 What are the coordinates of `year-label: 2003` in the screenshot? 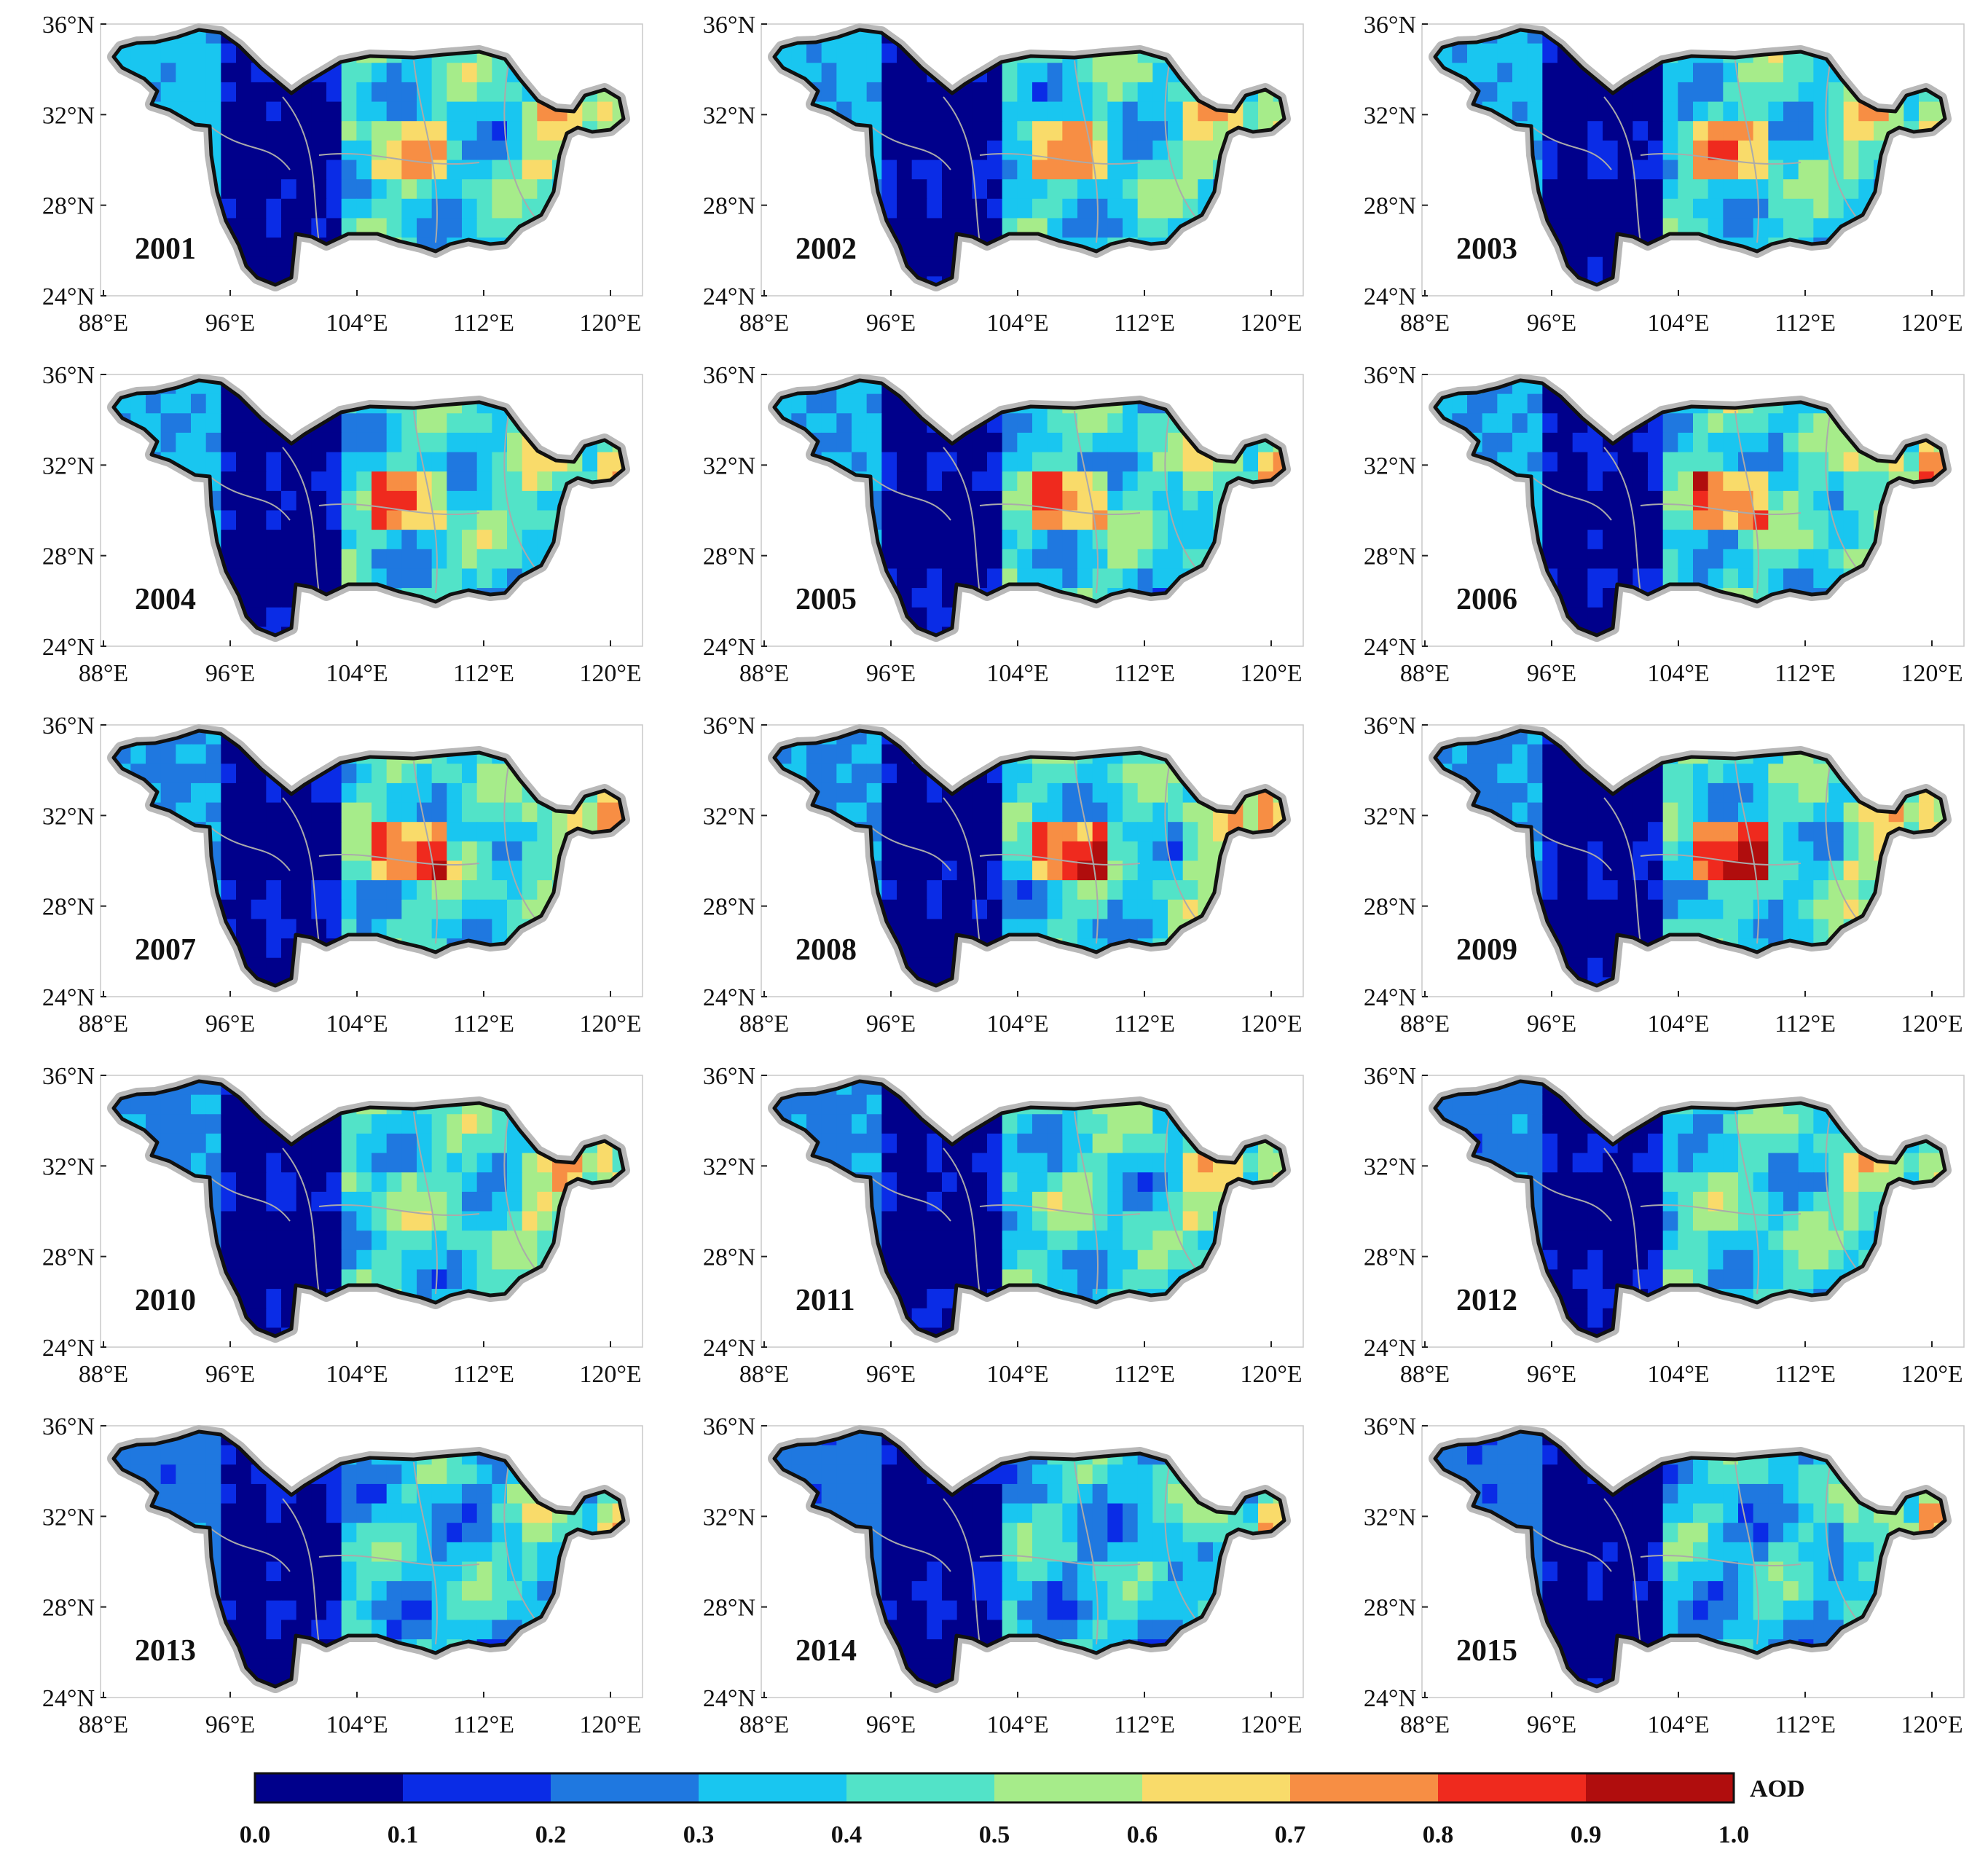 It's located at (1486, 249).